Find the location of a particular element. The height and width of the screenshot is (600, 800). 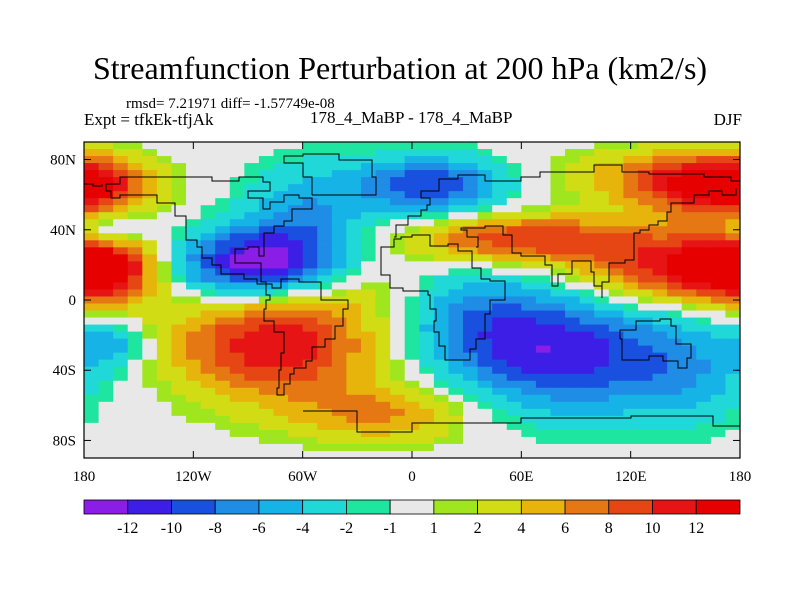

x-tick-label: 120W is located at coordinates (194, 477).